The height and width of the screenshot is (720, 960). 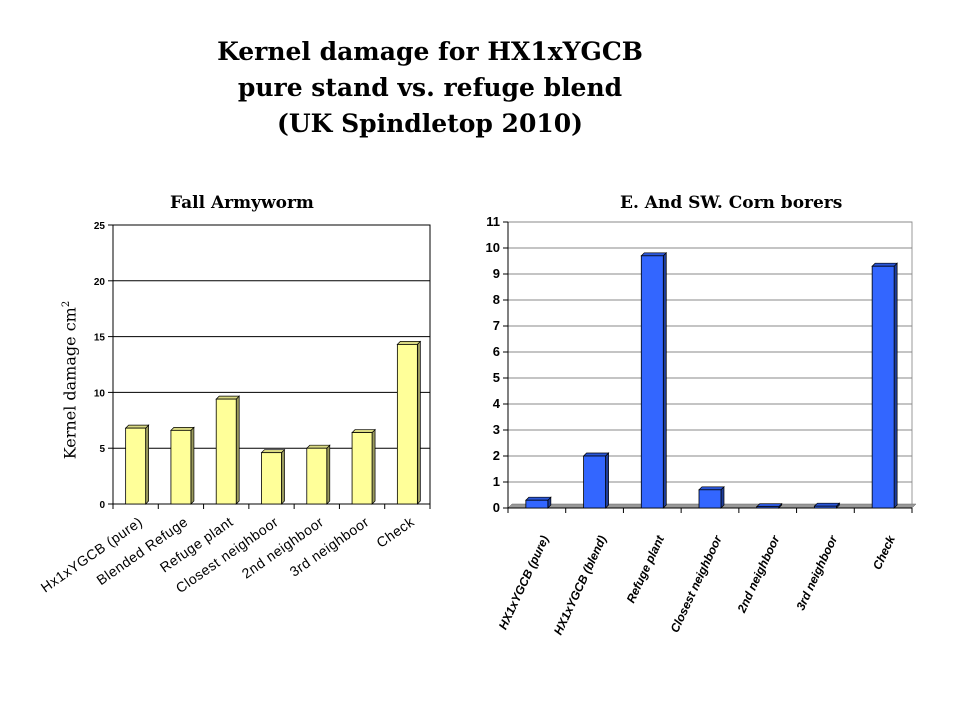 I want to click on y-tick-label: 1, so click(x=496, y=481).